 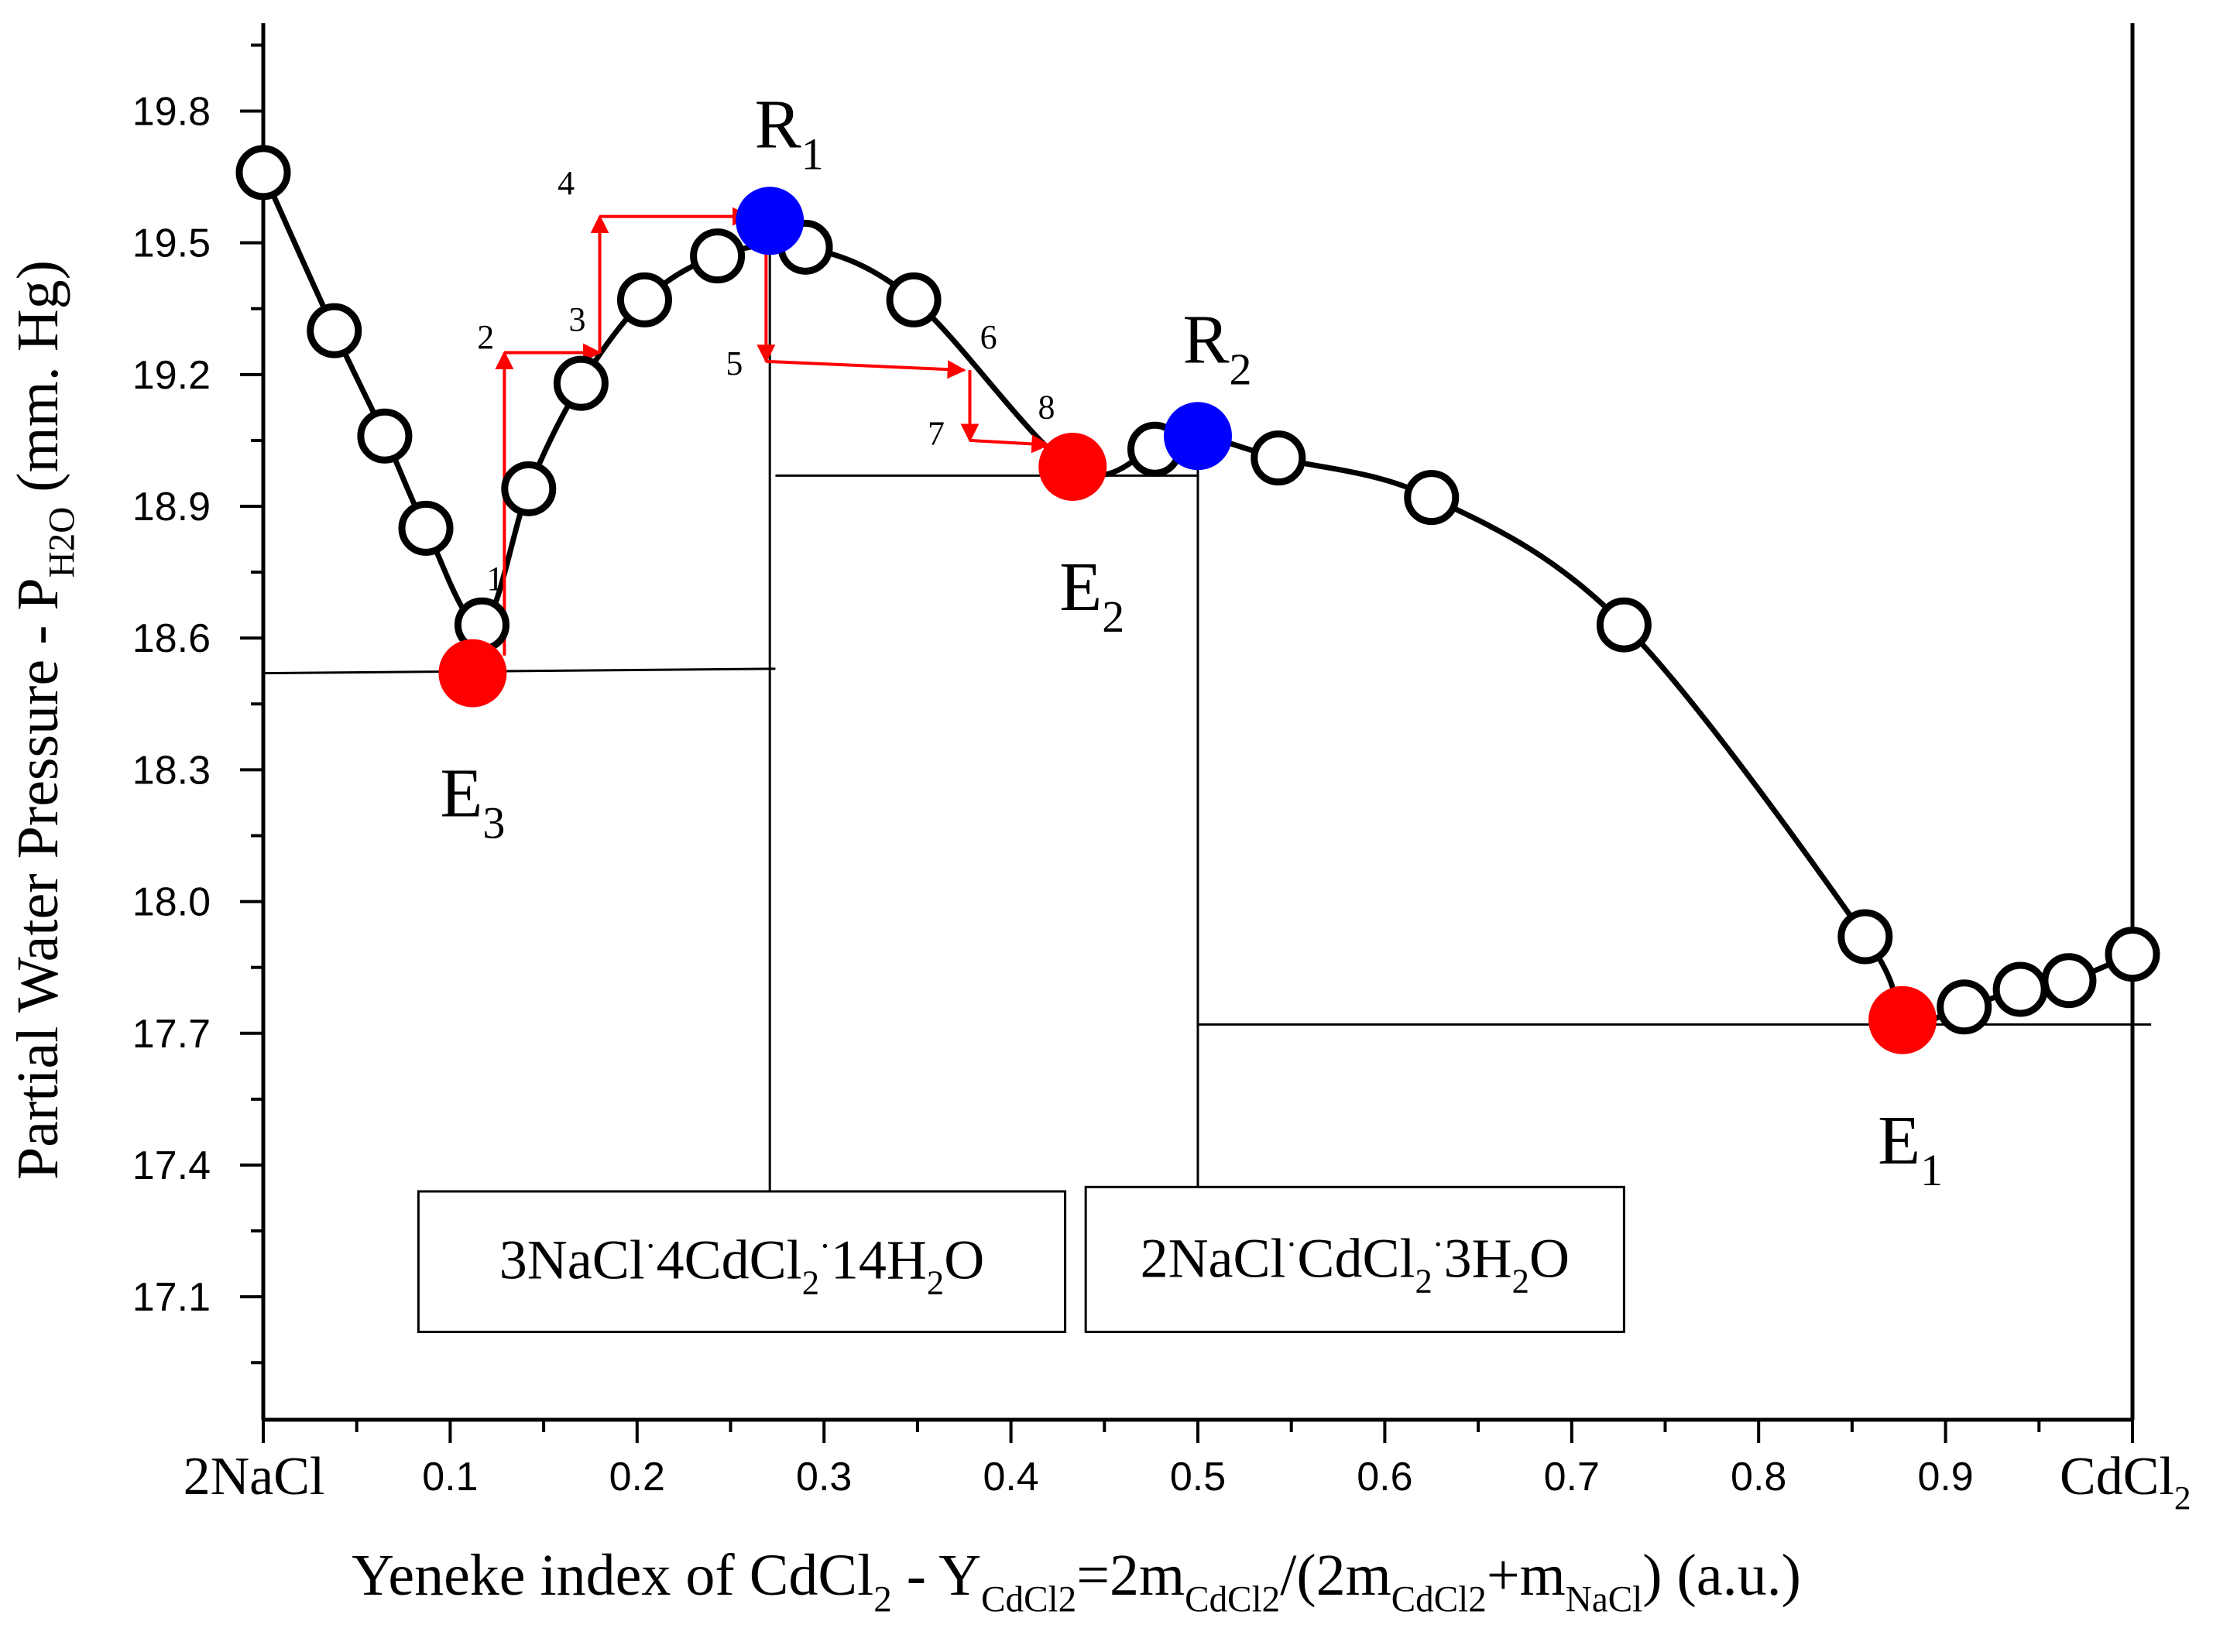 What do you see at coordinates (171, 1297) in the screenshot?
I see `y-tick-label: 17.1` at bounding box center [171, 1297].